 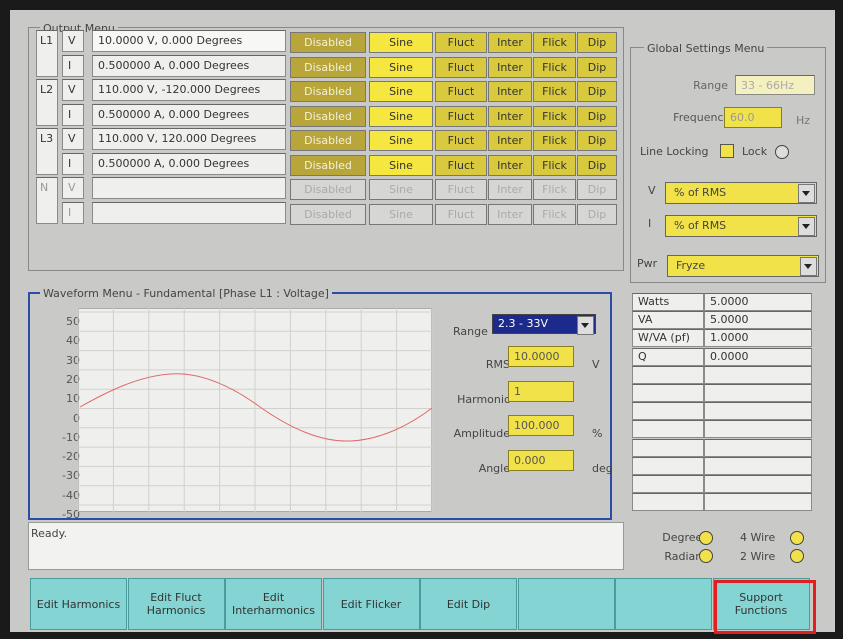 I want to click on v-dropdown: % of RMS, so click(x=741, y=193).